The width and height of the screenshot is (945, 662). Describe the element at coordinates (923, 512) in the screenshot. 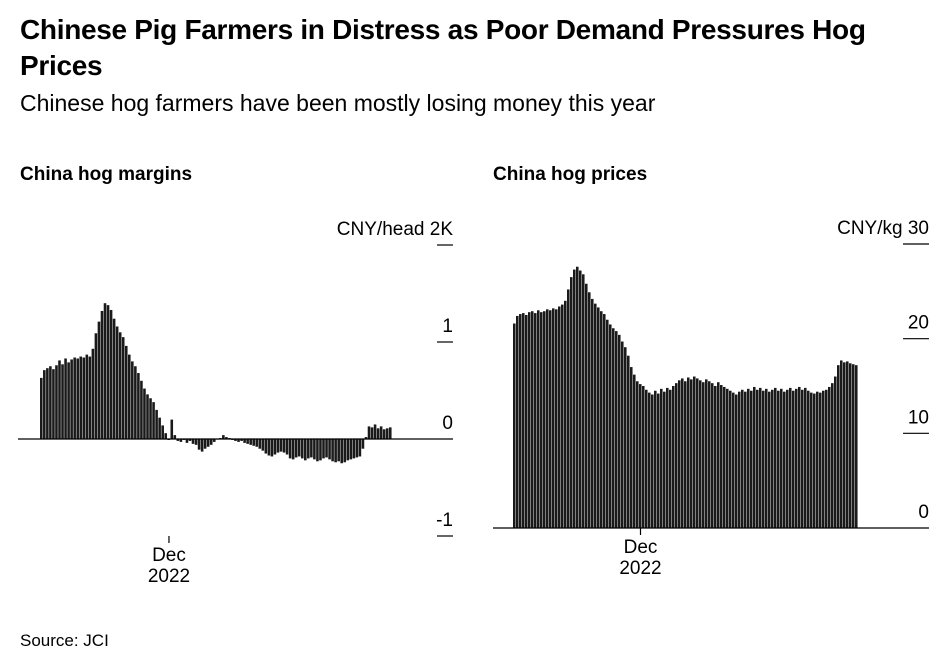

I see `prices-y-tick-label: 0` at that location.